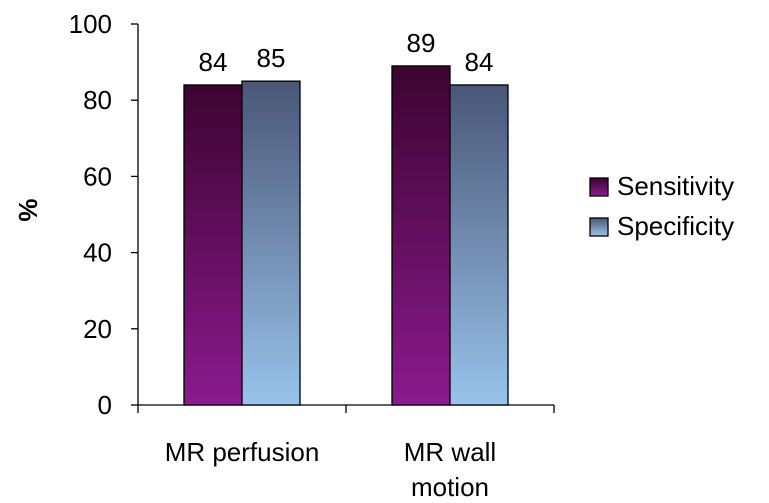 This screenshot has width=769, height=503. I want to click on x-axis: MR perfusion MR wall motion, so click(346, 453).